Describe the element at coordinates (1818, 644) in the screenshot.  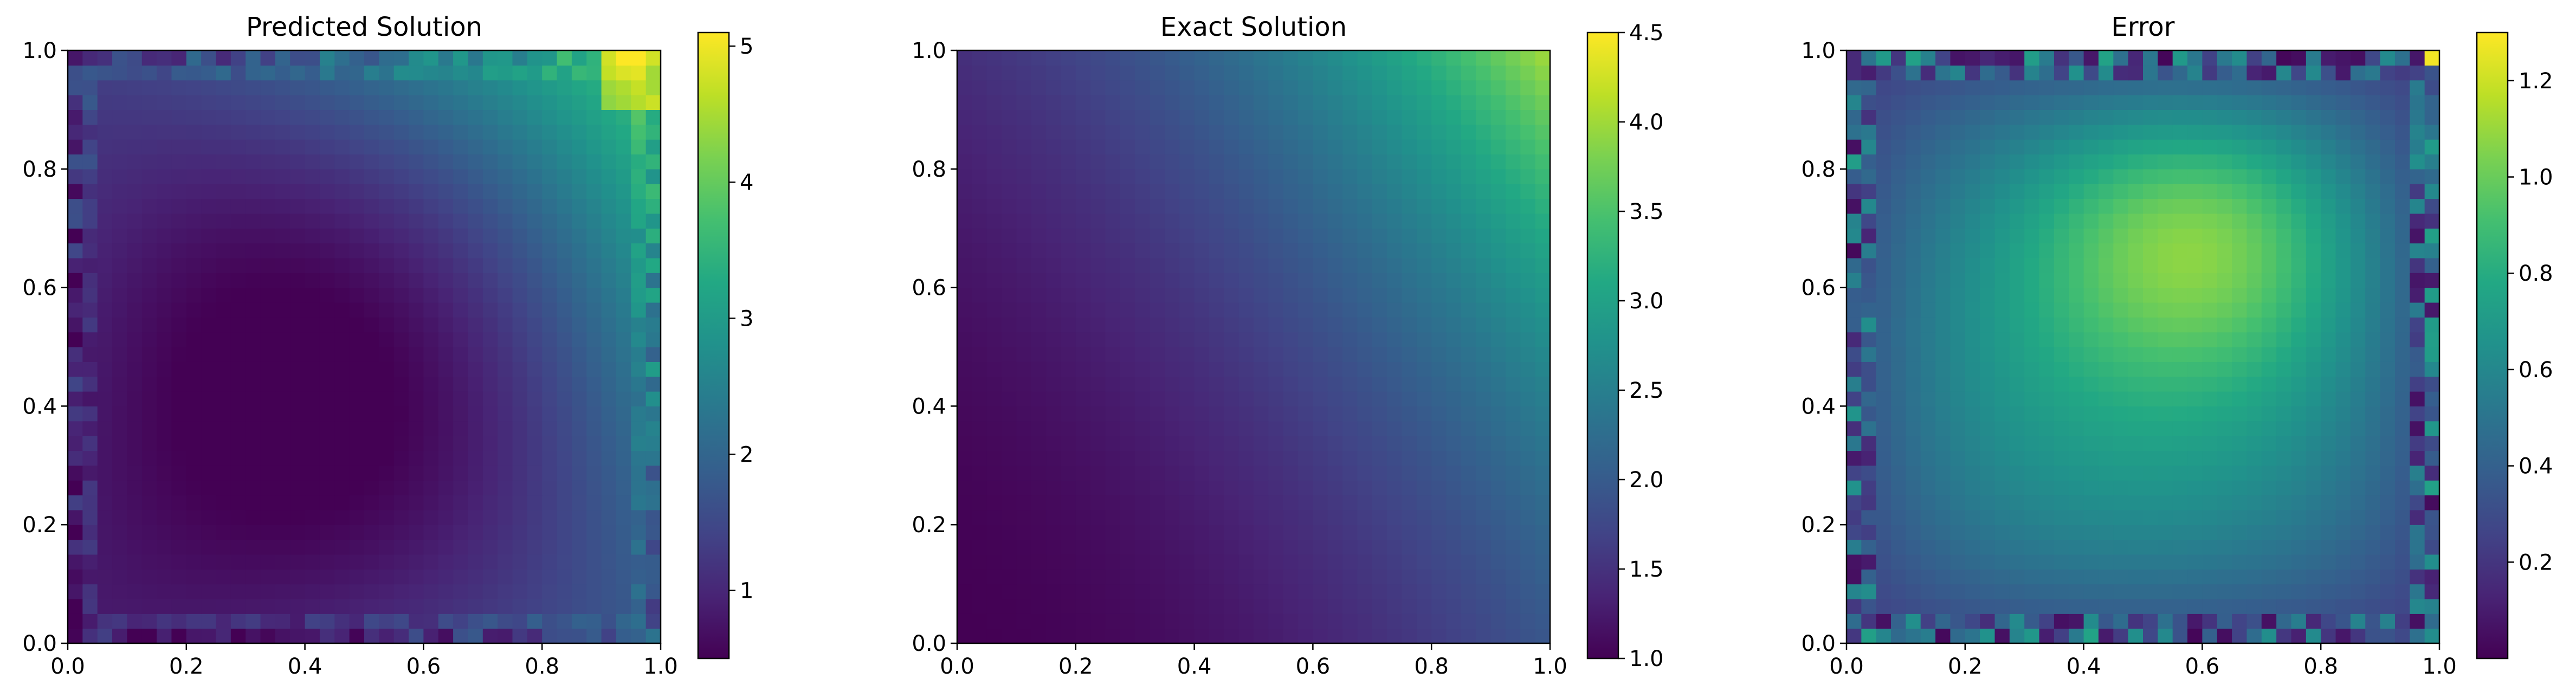
I see `error-y-tick-label: 0.0` at that location.